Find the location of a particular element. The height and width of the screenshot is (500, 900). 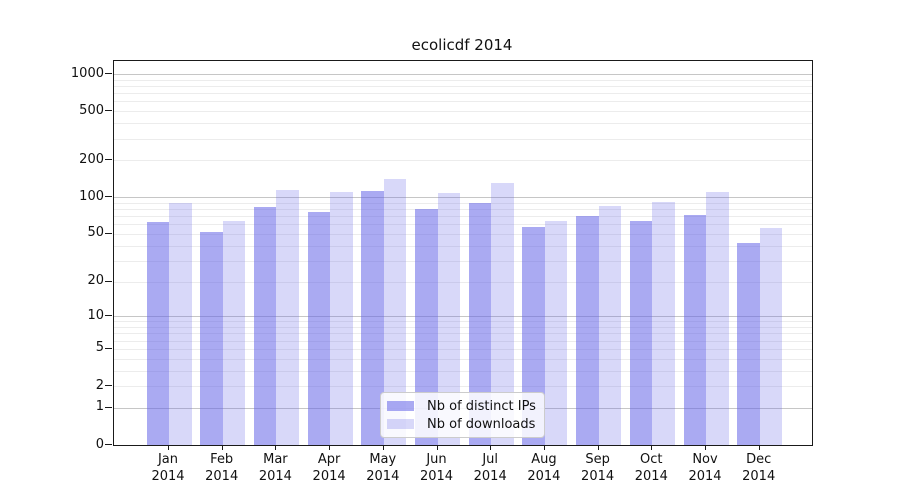

y-tick-label-200: 200 is located at coordinates (91, 159).